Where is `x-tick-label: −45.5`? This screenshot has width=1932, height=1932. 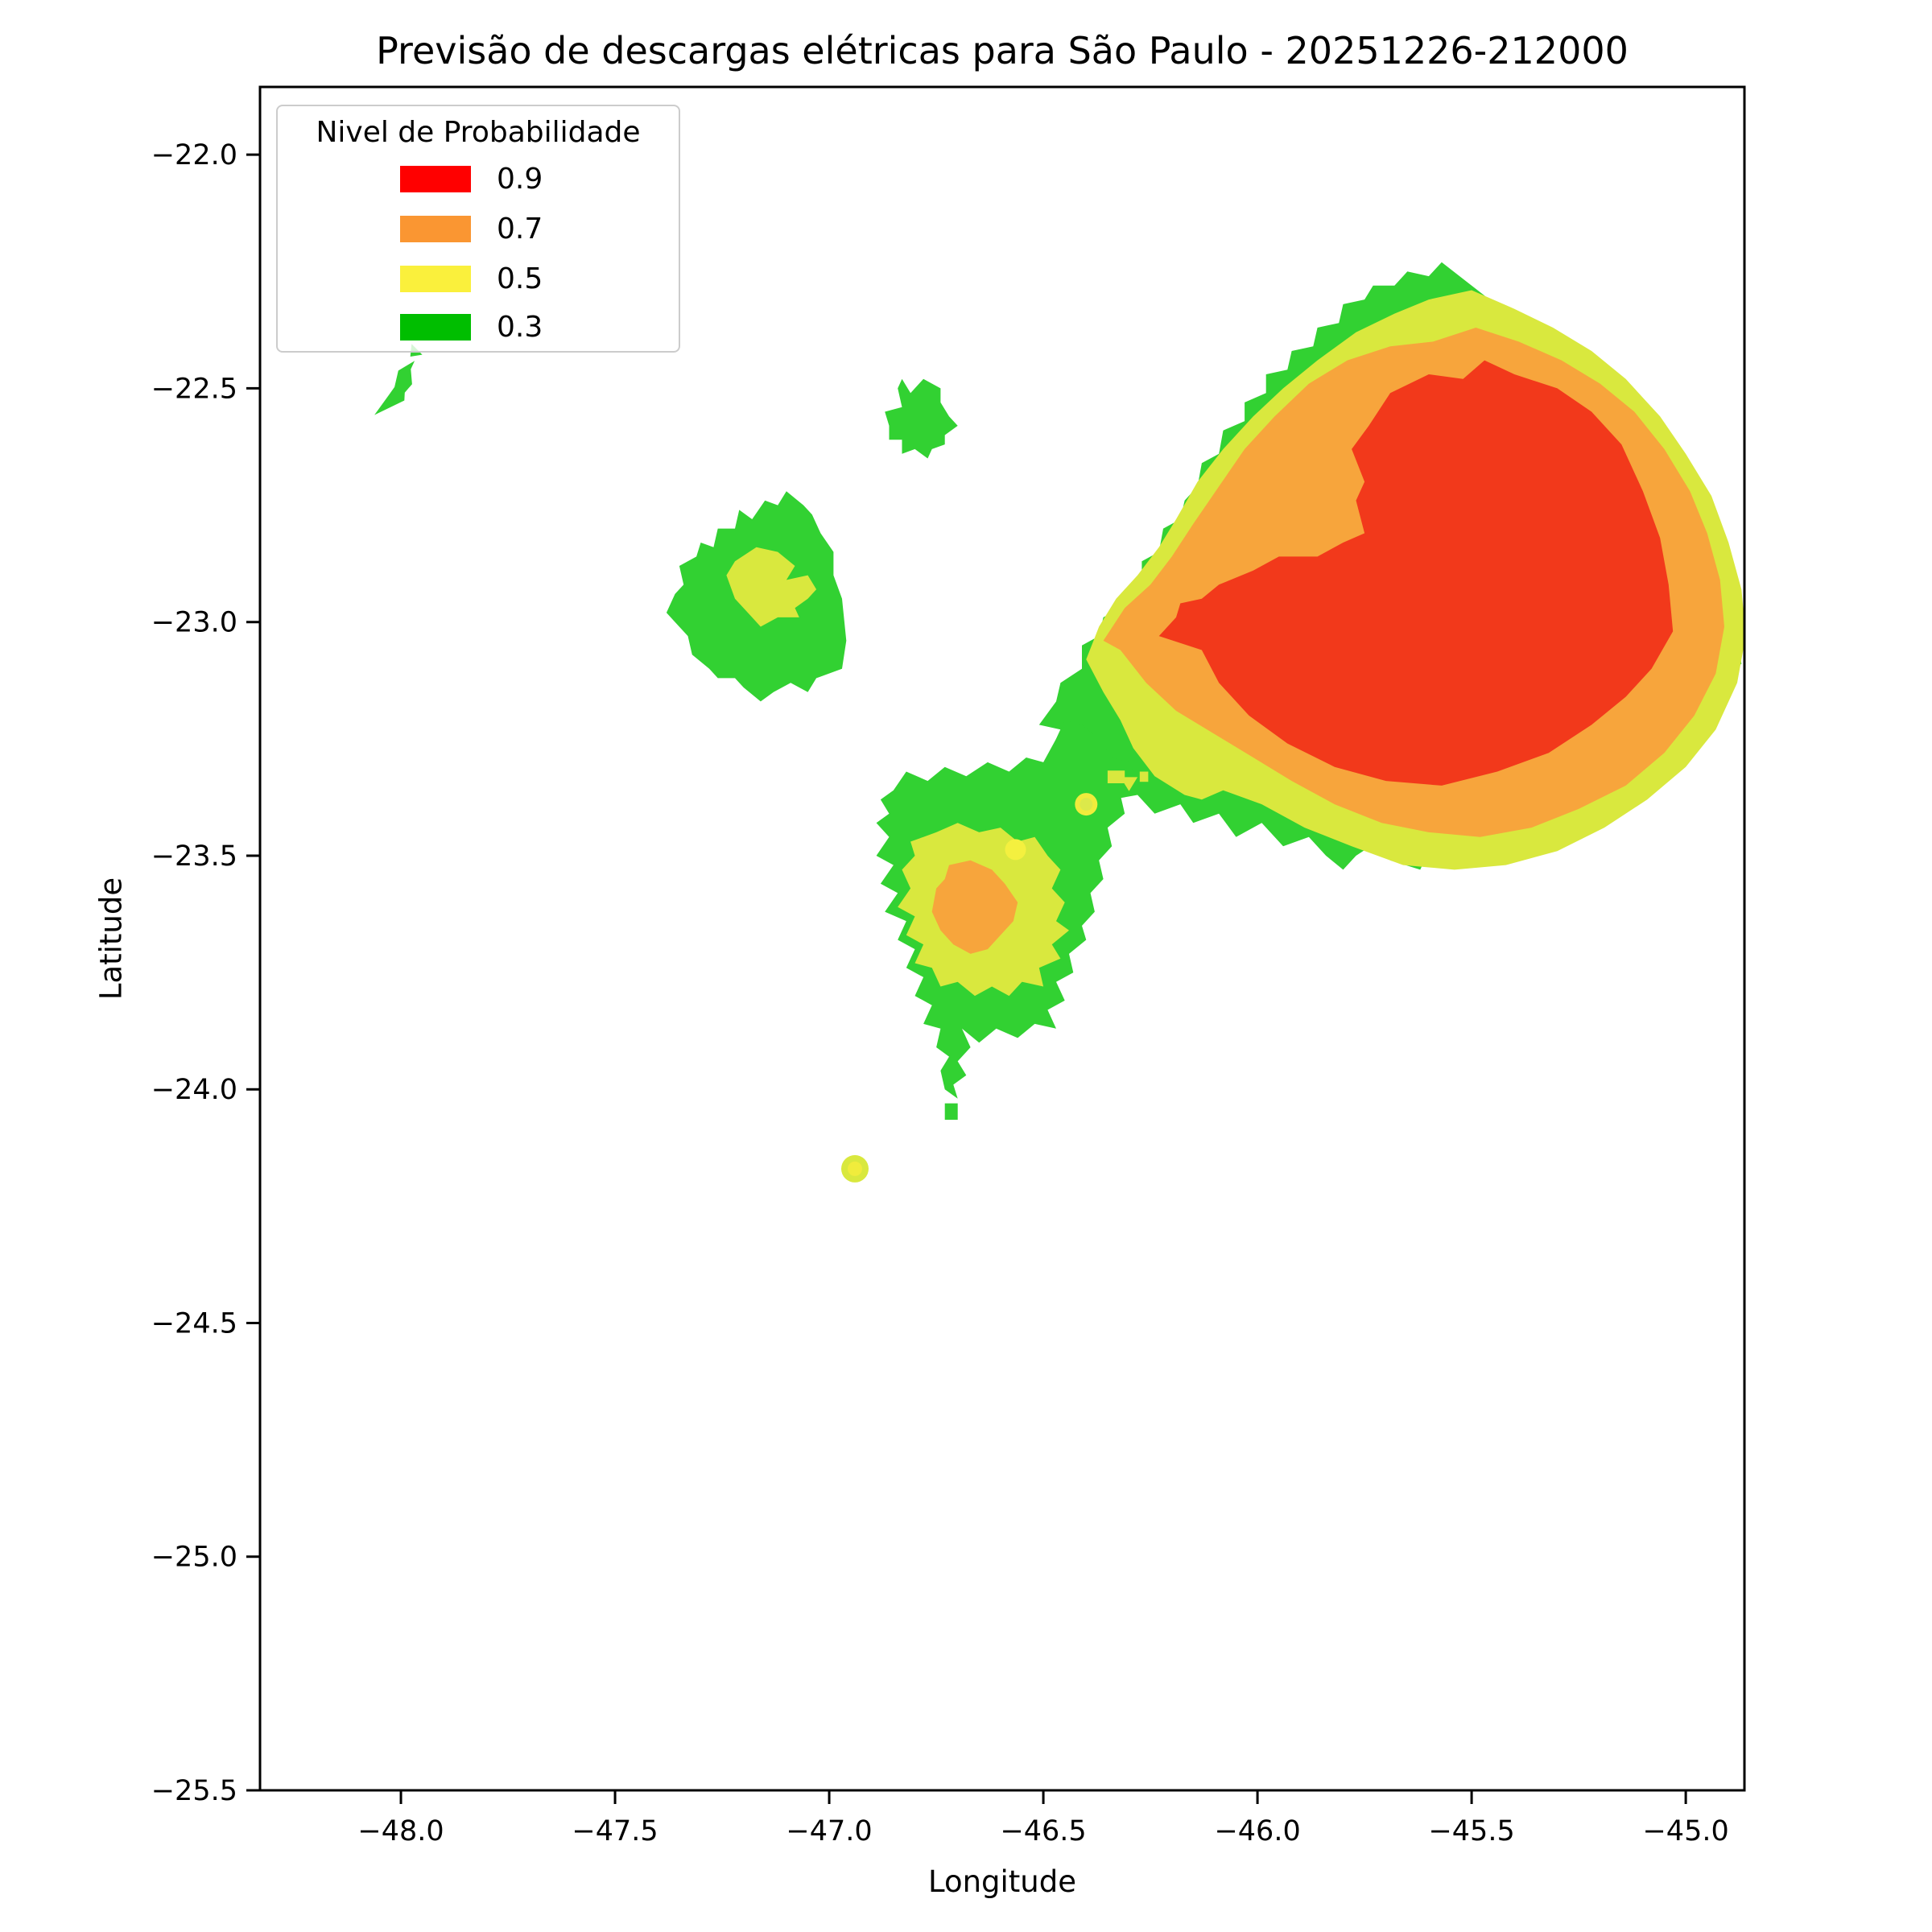 x-tick-label: −45.5 is located at coordinates (1471, 1831).